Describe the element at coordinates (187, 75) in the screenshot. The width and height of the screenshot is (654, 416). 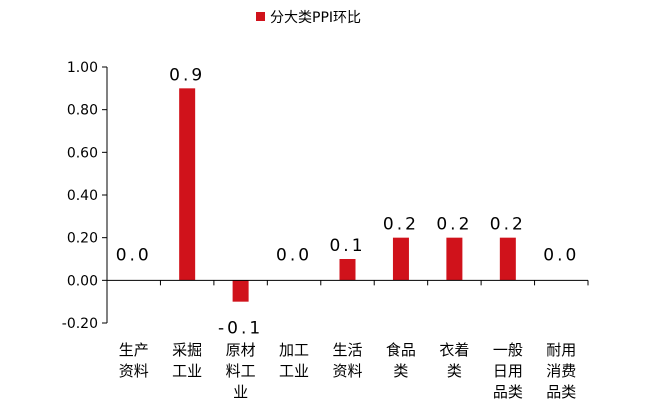
I see `data-label: 0.9` at that location.